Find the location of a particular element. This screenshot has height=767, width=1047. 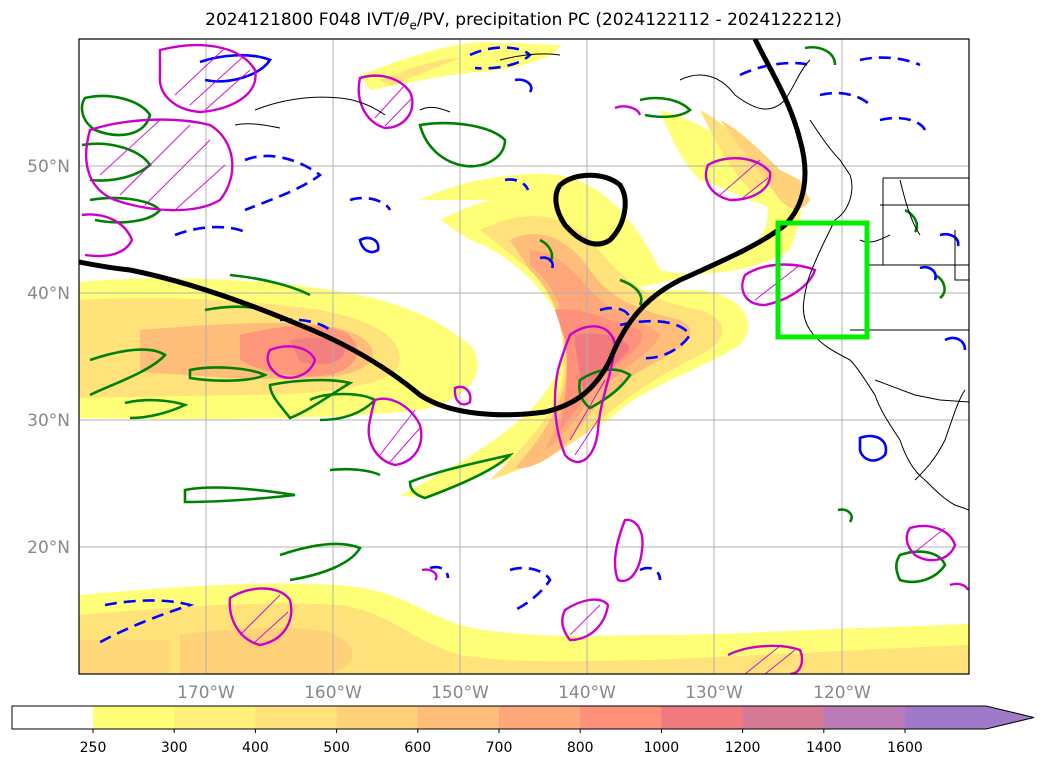

colorbar-extend-arrow is located at coordinates (1010, 717).